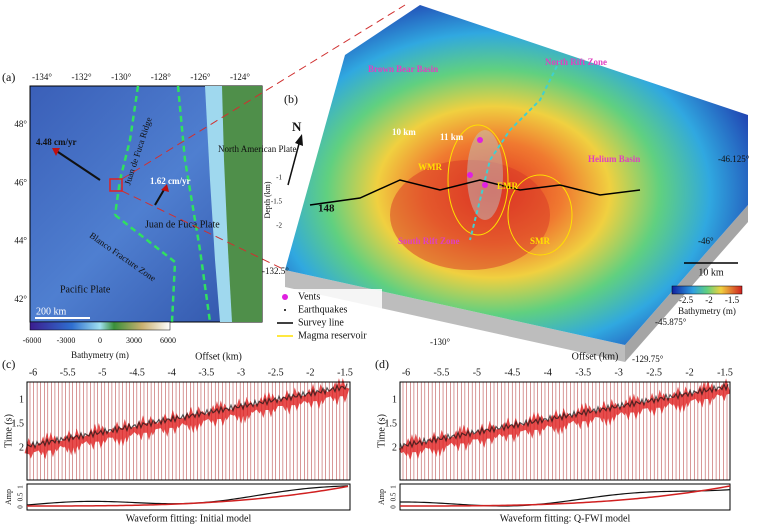  What do you see at coordinates (20, 124) in the screenshot?
I see `lat-tick-label: 48°` at bounding box center [20, 124].